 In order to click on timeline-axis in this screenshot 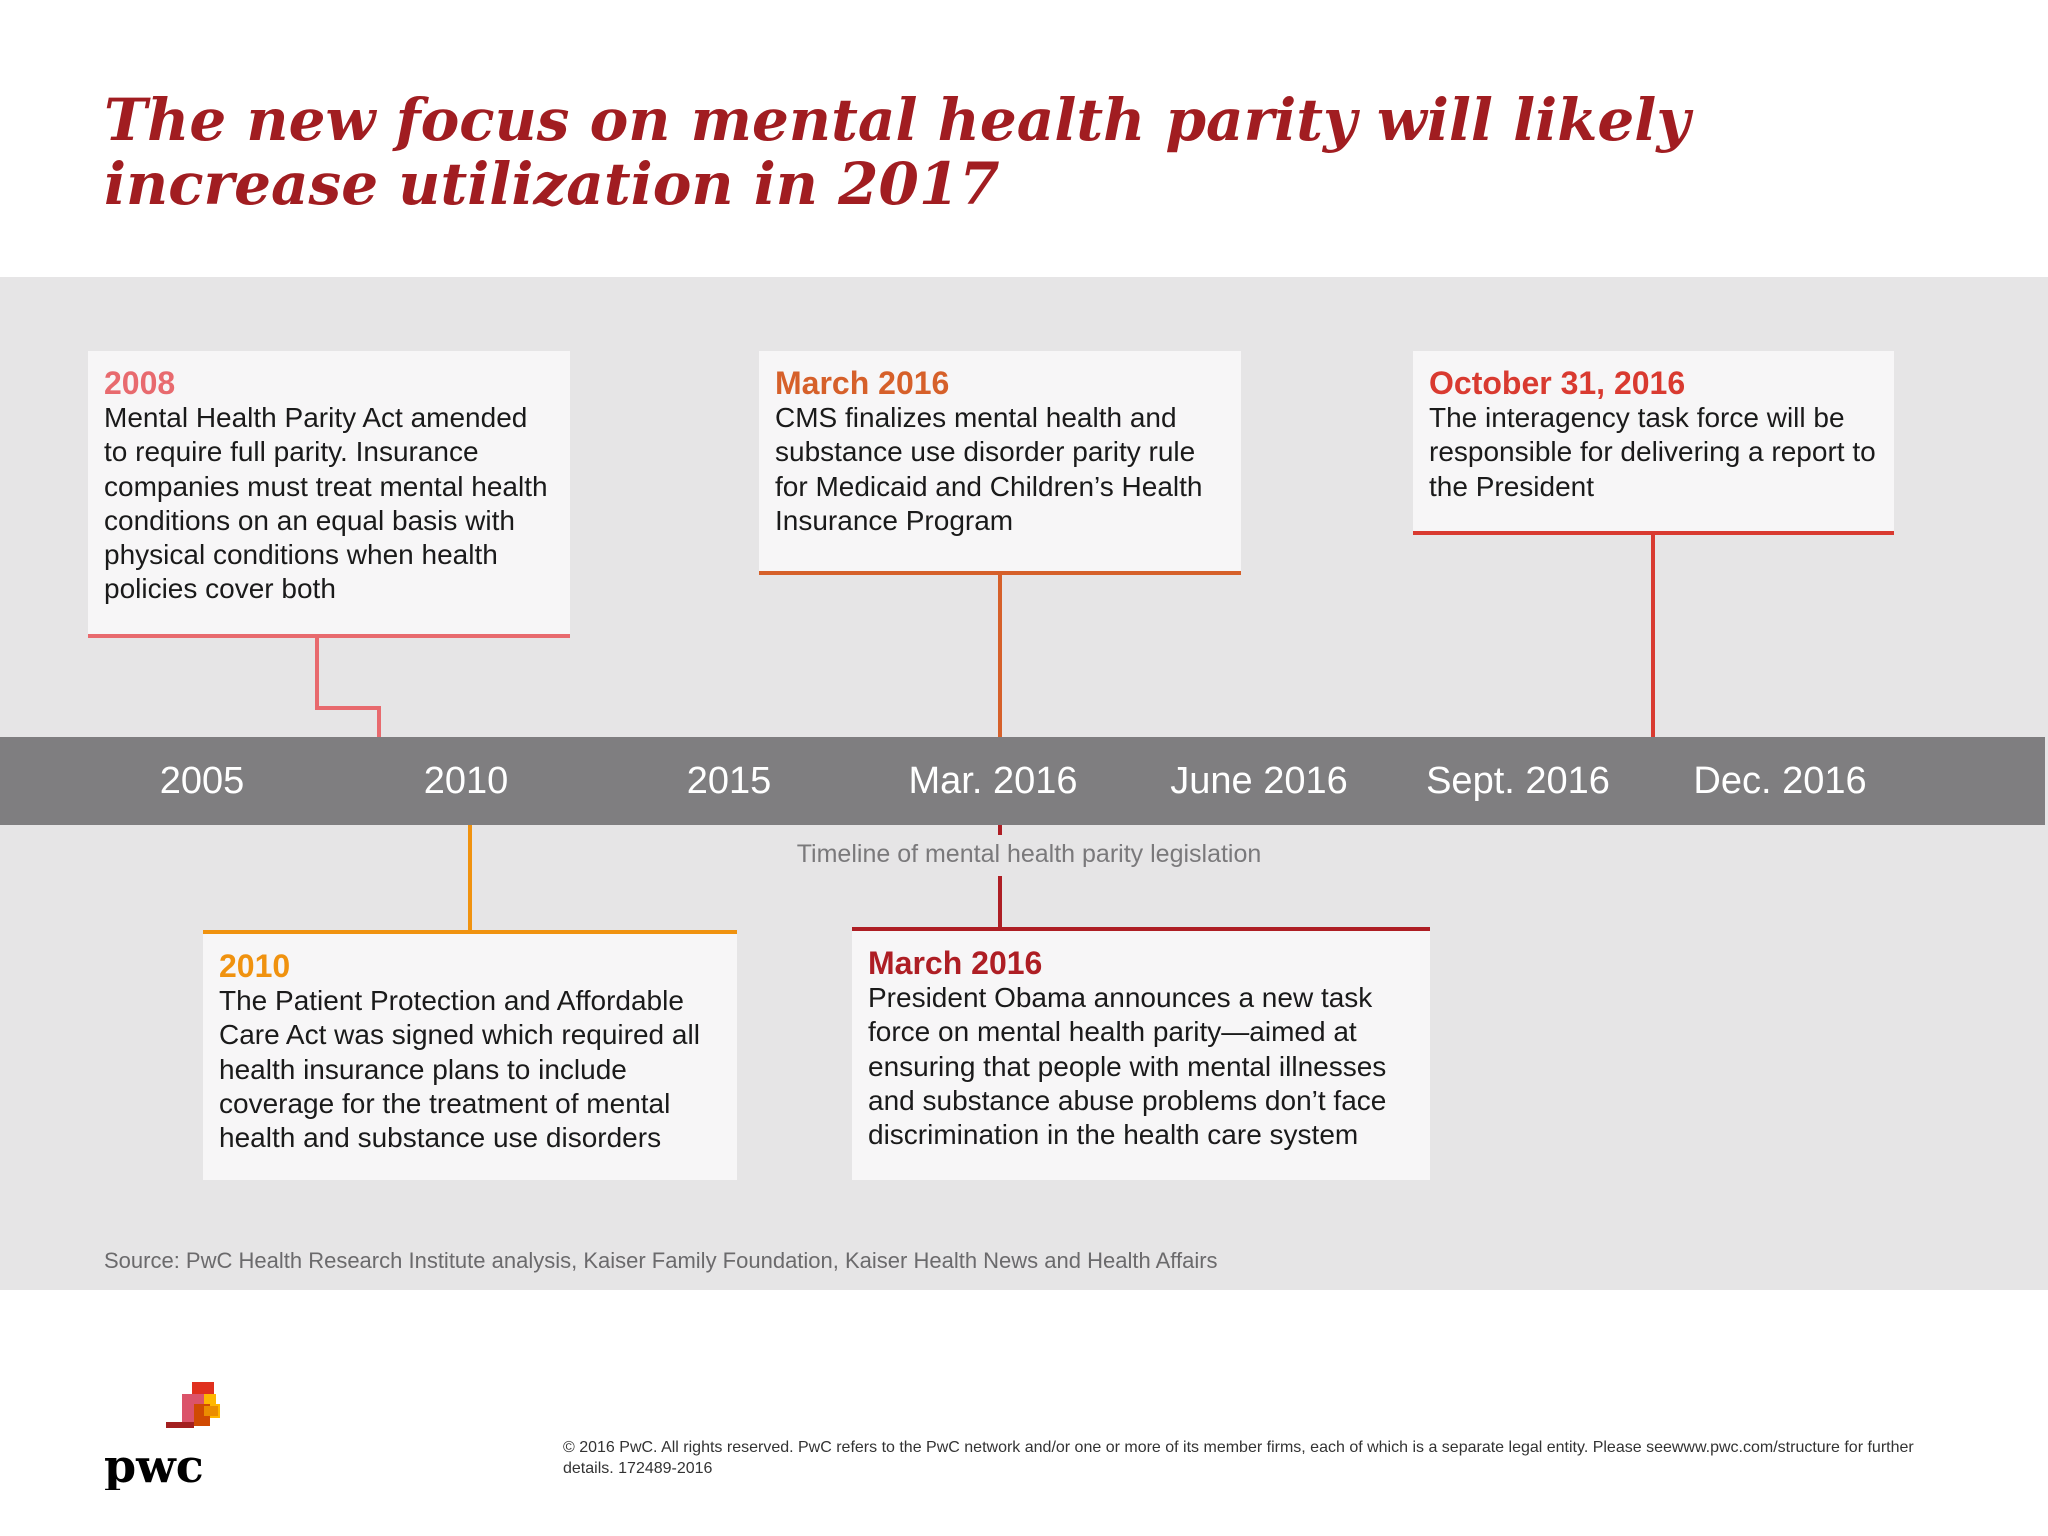, I will do `click(1022, 781)`.